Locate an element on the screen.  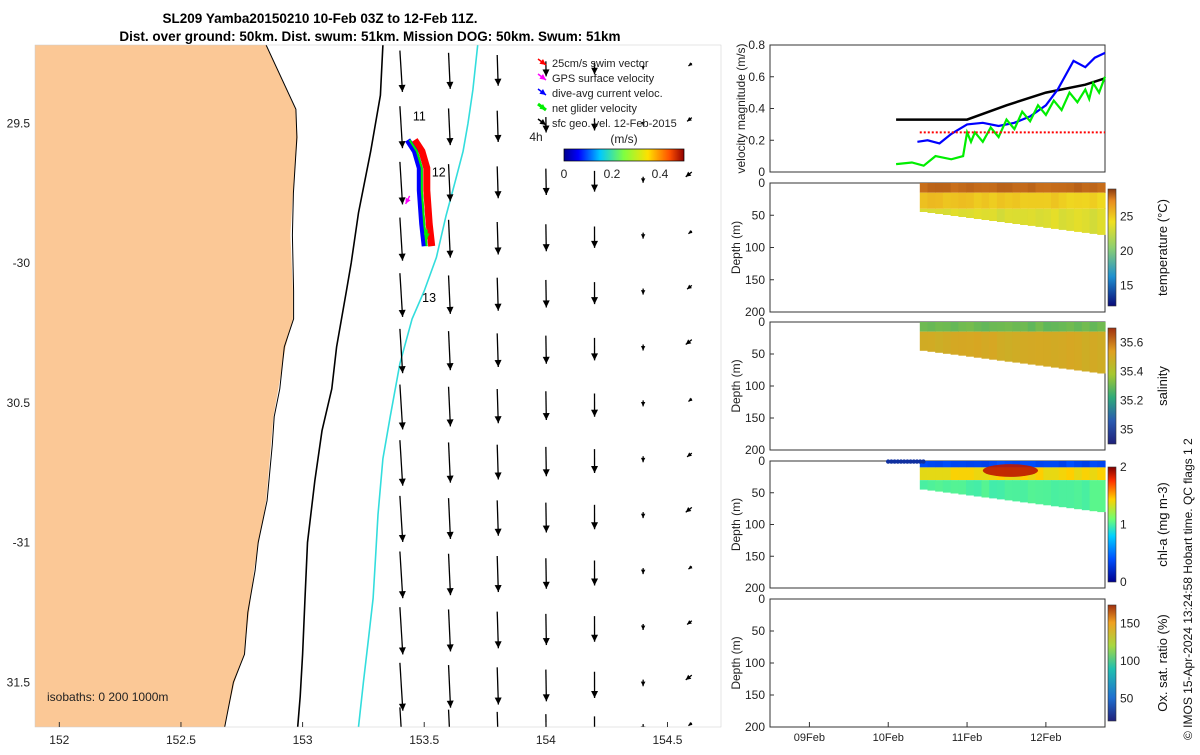
legend-entry: net glider velocity is located at coordinates (594, 109).